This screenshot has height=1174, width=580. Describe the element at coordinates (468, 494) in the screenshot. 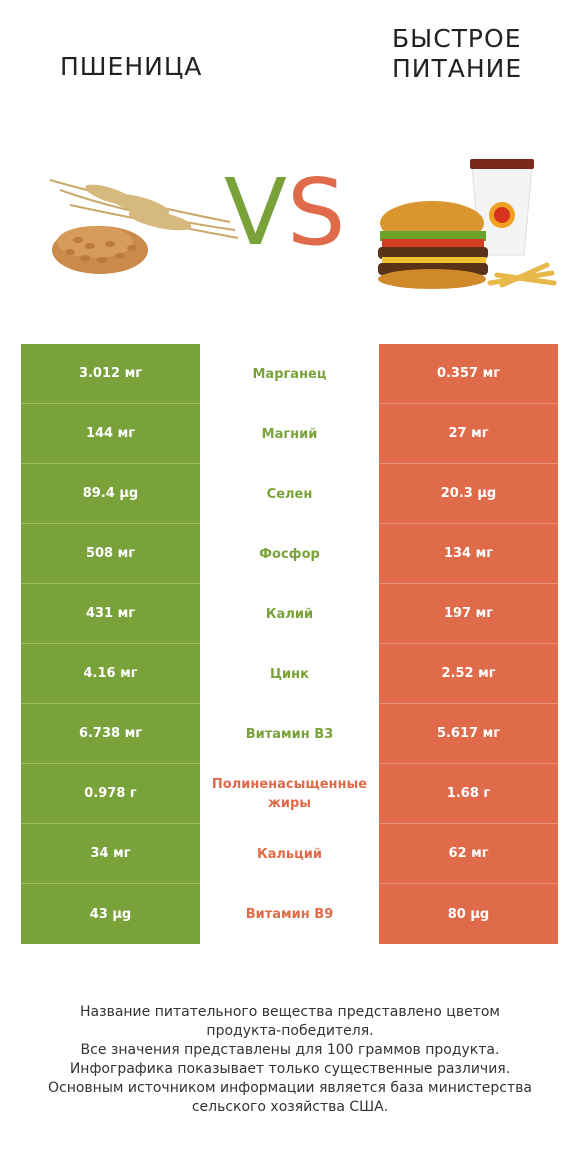

I see `right-value: 20.3 µg` at that location.